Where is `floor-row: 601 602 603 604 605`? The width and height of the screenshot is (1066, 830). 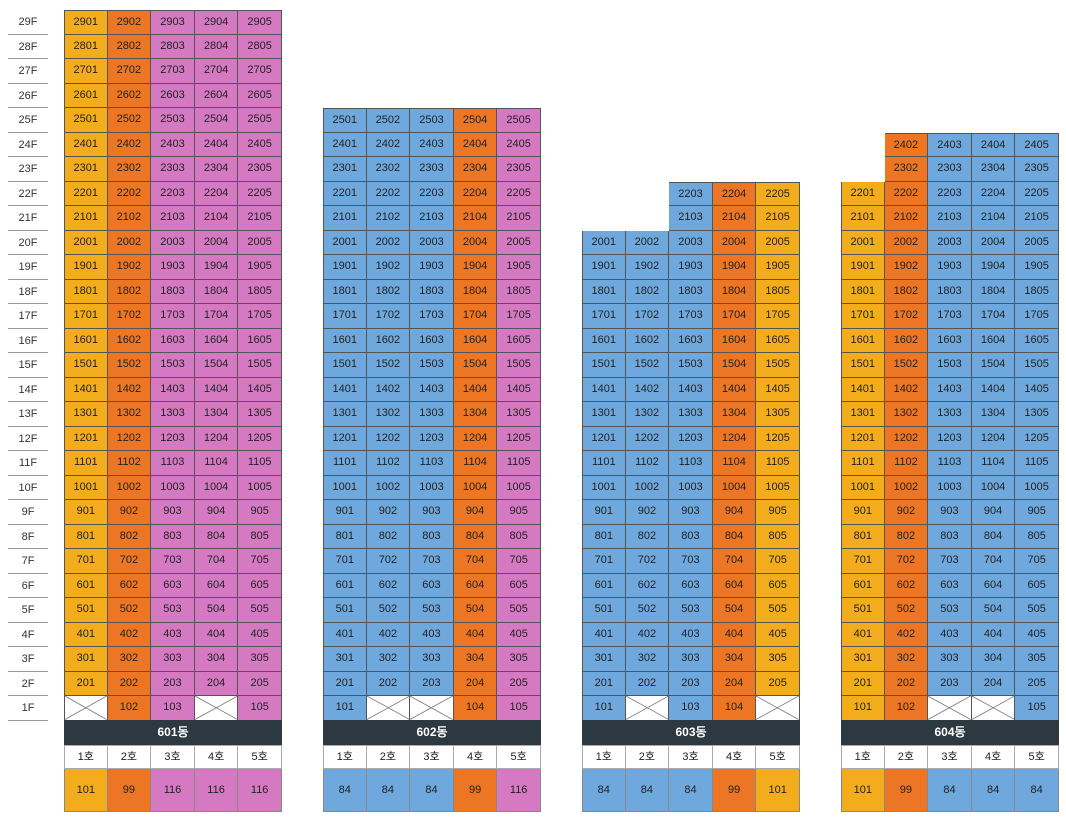
floor-row: 601 602 603 604 605 is located at coordinates (691, 585).